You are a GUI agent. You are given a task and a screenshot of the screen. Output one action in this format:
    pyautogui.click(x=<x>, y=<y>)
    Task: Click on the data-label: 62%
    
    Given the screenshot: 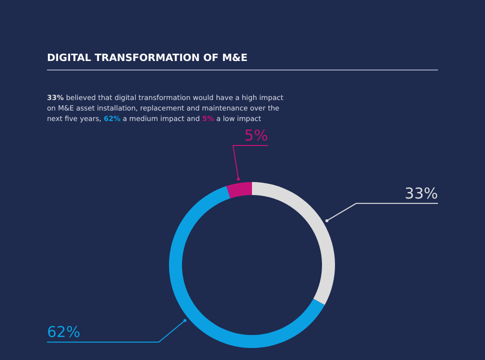 What is the action you would take?
    pyautogui.click(x=63, y=332)
    